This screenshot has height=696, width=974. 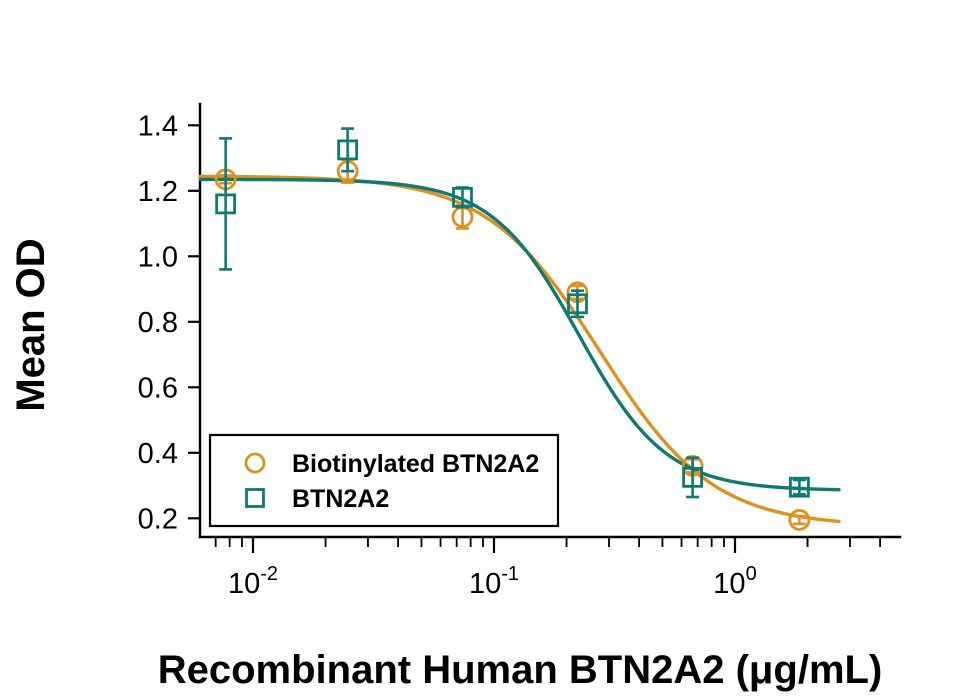 What do you see at coordinates (158, 127) in the screenshot?
I see `y-tick-label: 1.4` at bounding box center [158, 127].